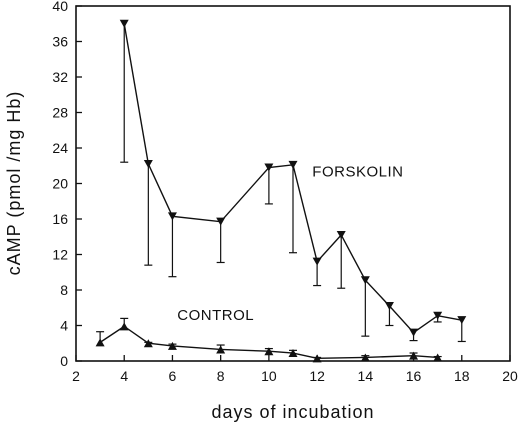  Describe the element at coordinates (317, 376) in the screenshot. I see `x-tick-label: 12` at that location.